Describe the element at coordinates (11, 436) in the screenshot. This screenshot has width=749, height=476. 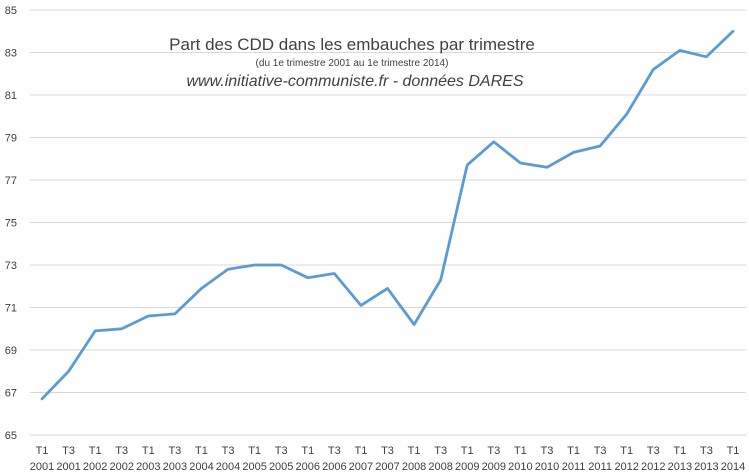
I see `y-tick-label: 65` at that location.